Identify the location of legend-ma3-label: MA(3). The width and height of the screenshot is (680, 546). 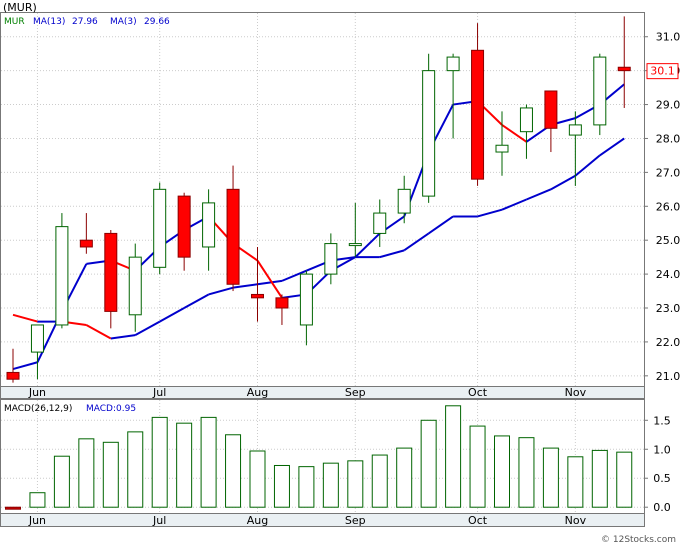
(123, 22).